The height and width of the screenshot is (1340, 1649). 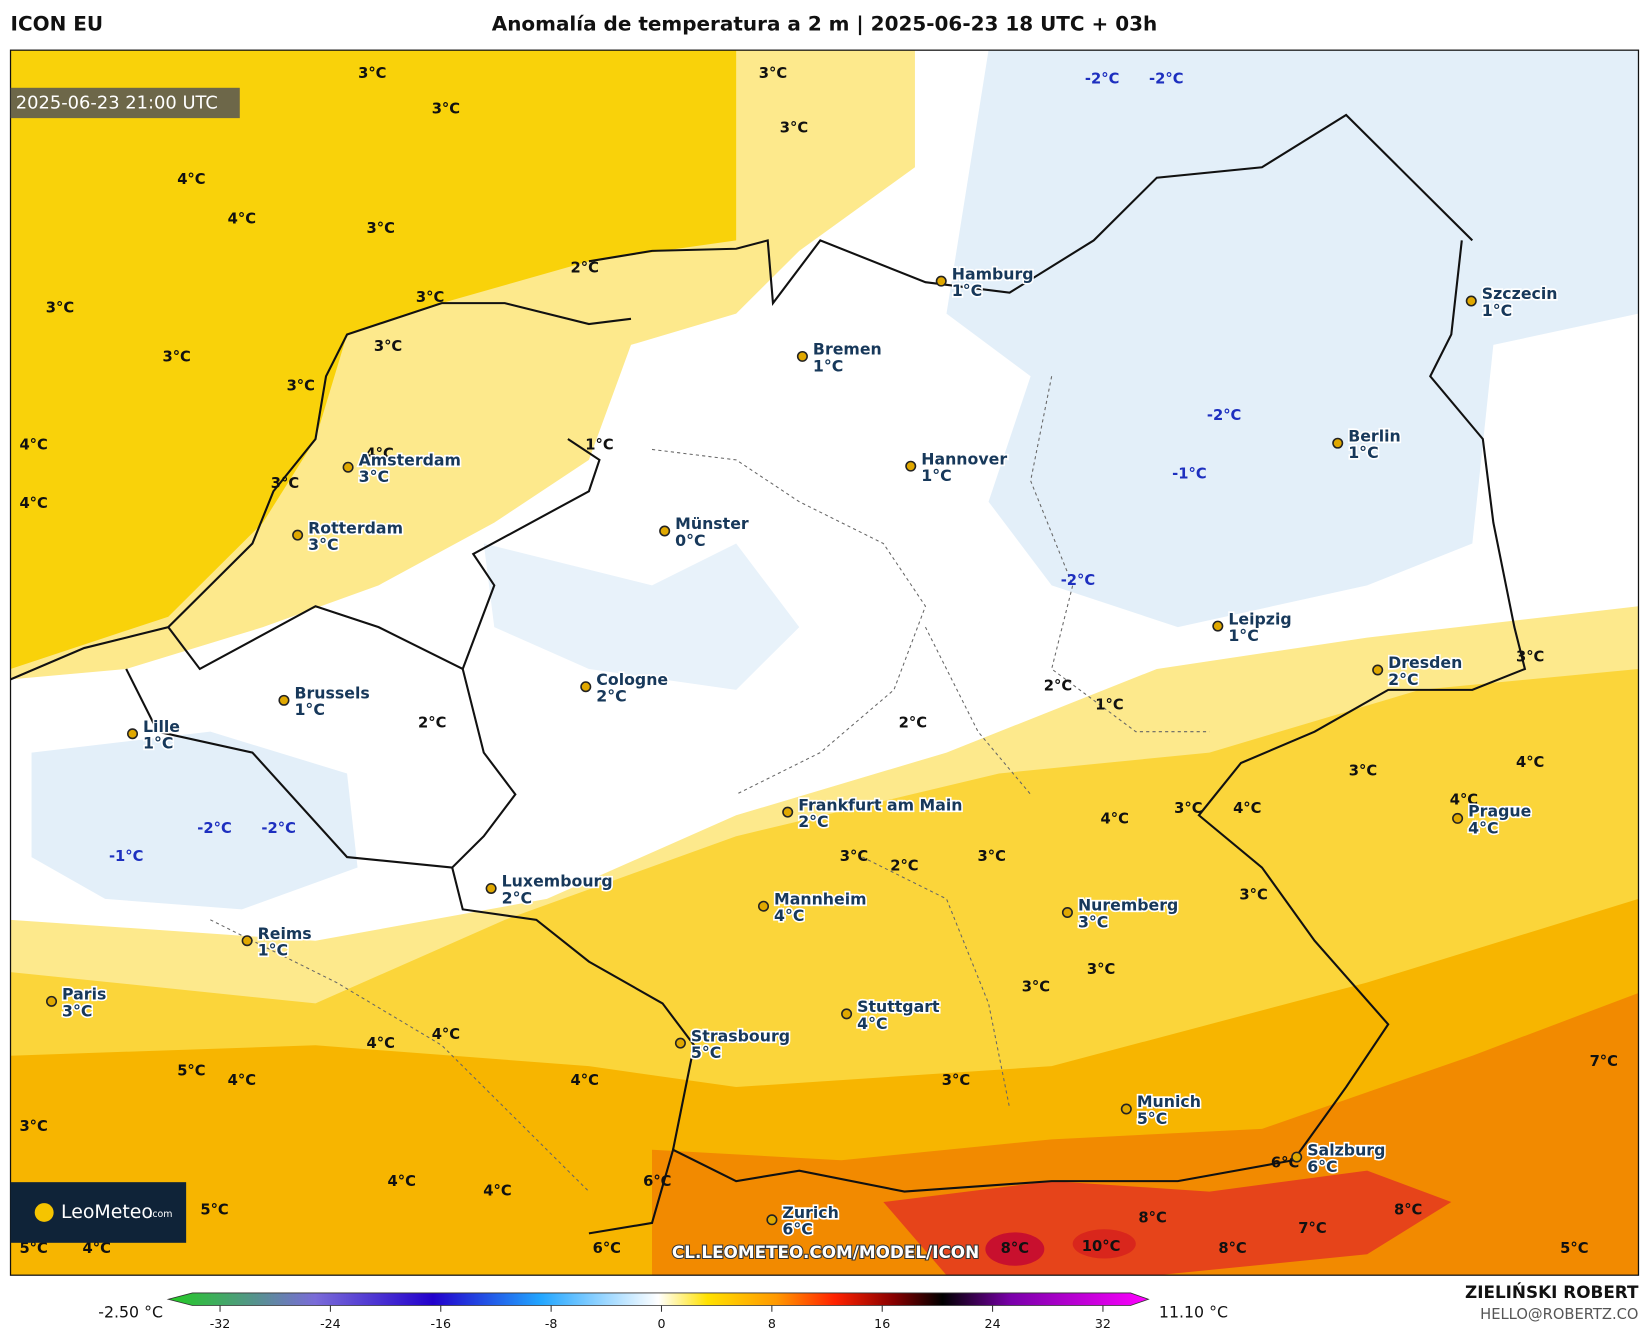 I want to click on city-temp: 5°C, so click(x=706, y=1052).